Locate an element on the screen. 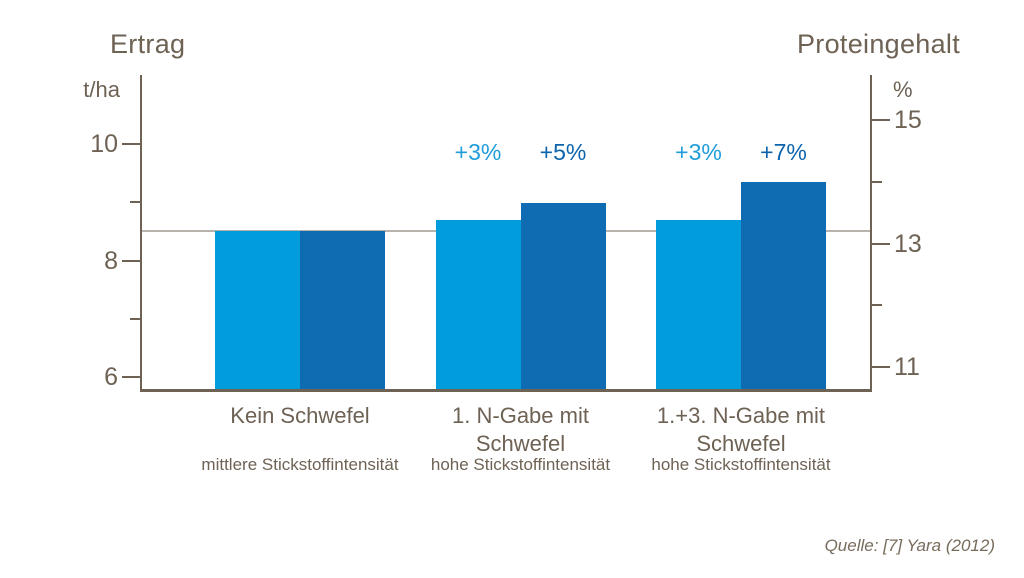 This screenshot has width=1024, height=578. left-axis-tick-label: 8 is located at coordinates (111, 260).